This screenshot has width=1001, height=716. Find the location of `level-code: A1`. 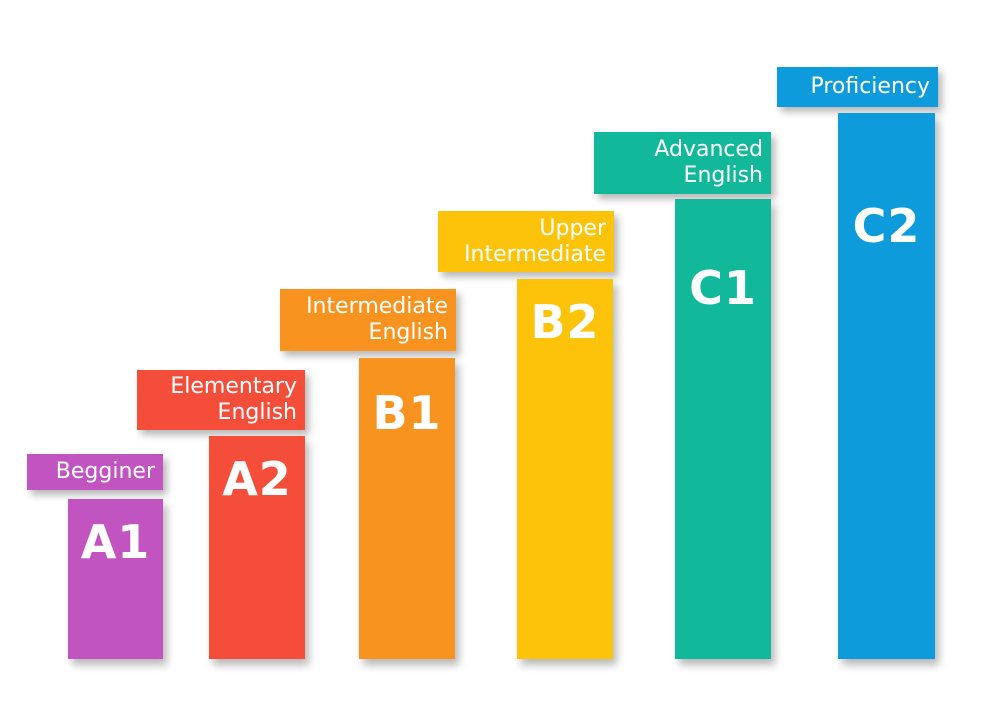

level-code: A1 is located at coordinates (115, 542).